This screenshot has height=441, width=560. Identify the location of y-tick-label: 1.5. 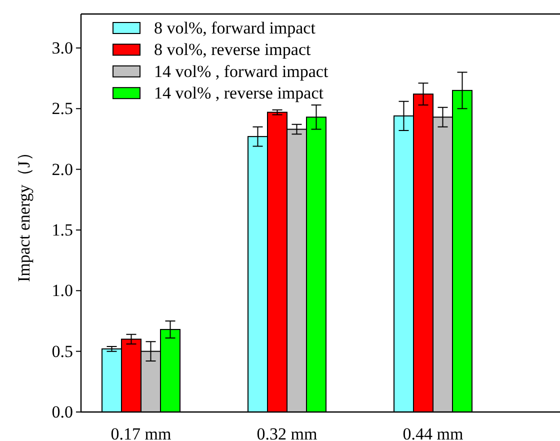
(62, 230).